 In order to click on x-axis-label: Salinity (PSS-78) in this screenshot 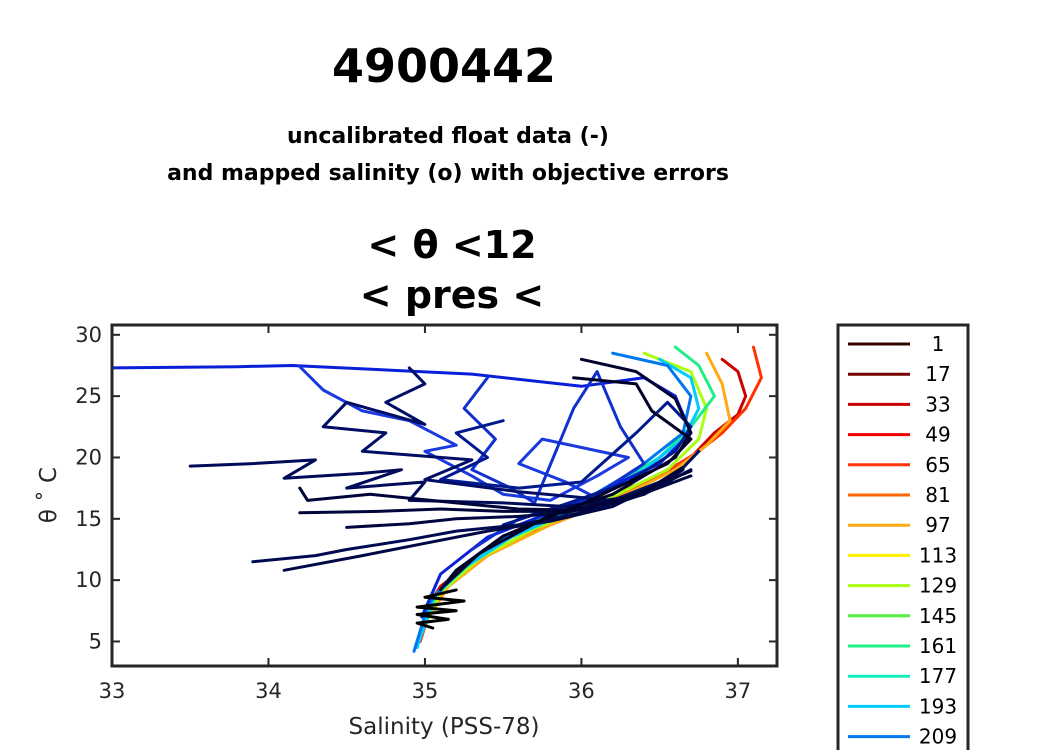, I will do `click(444, 727)`.